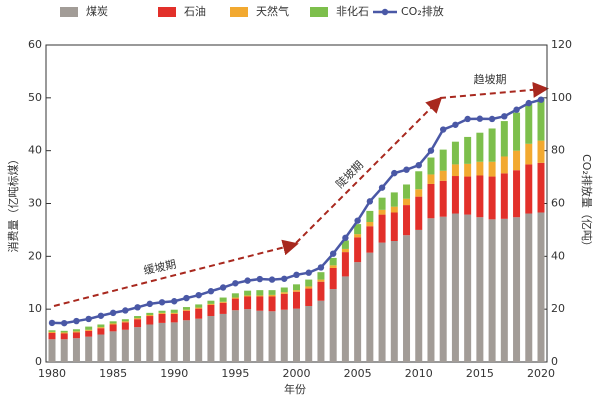  What do you see at coordinates (297, 373) in the screenshot?
I see `x-tick-label: 2000` at bounding box center [297, 373].